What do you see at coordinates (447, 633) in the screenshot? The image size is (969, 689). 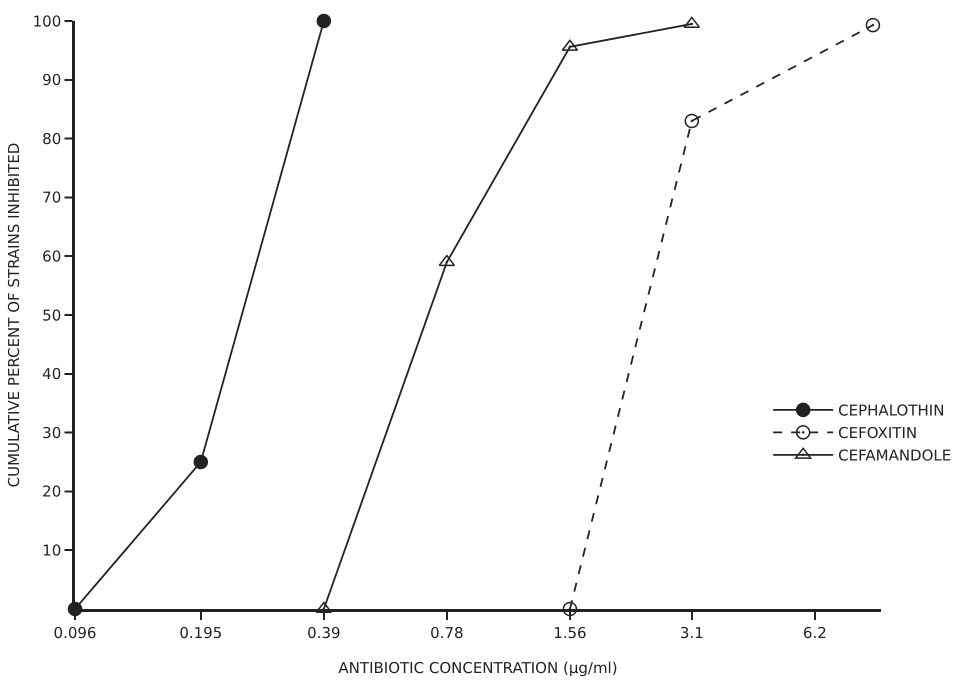 I see `x-tick-label: 0.78` at bounding box center [447, 633].